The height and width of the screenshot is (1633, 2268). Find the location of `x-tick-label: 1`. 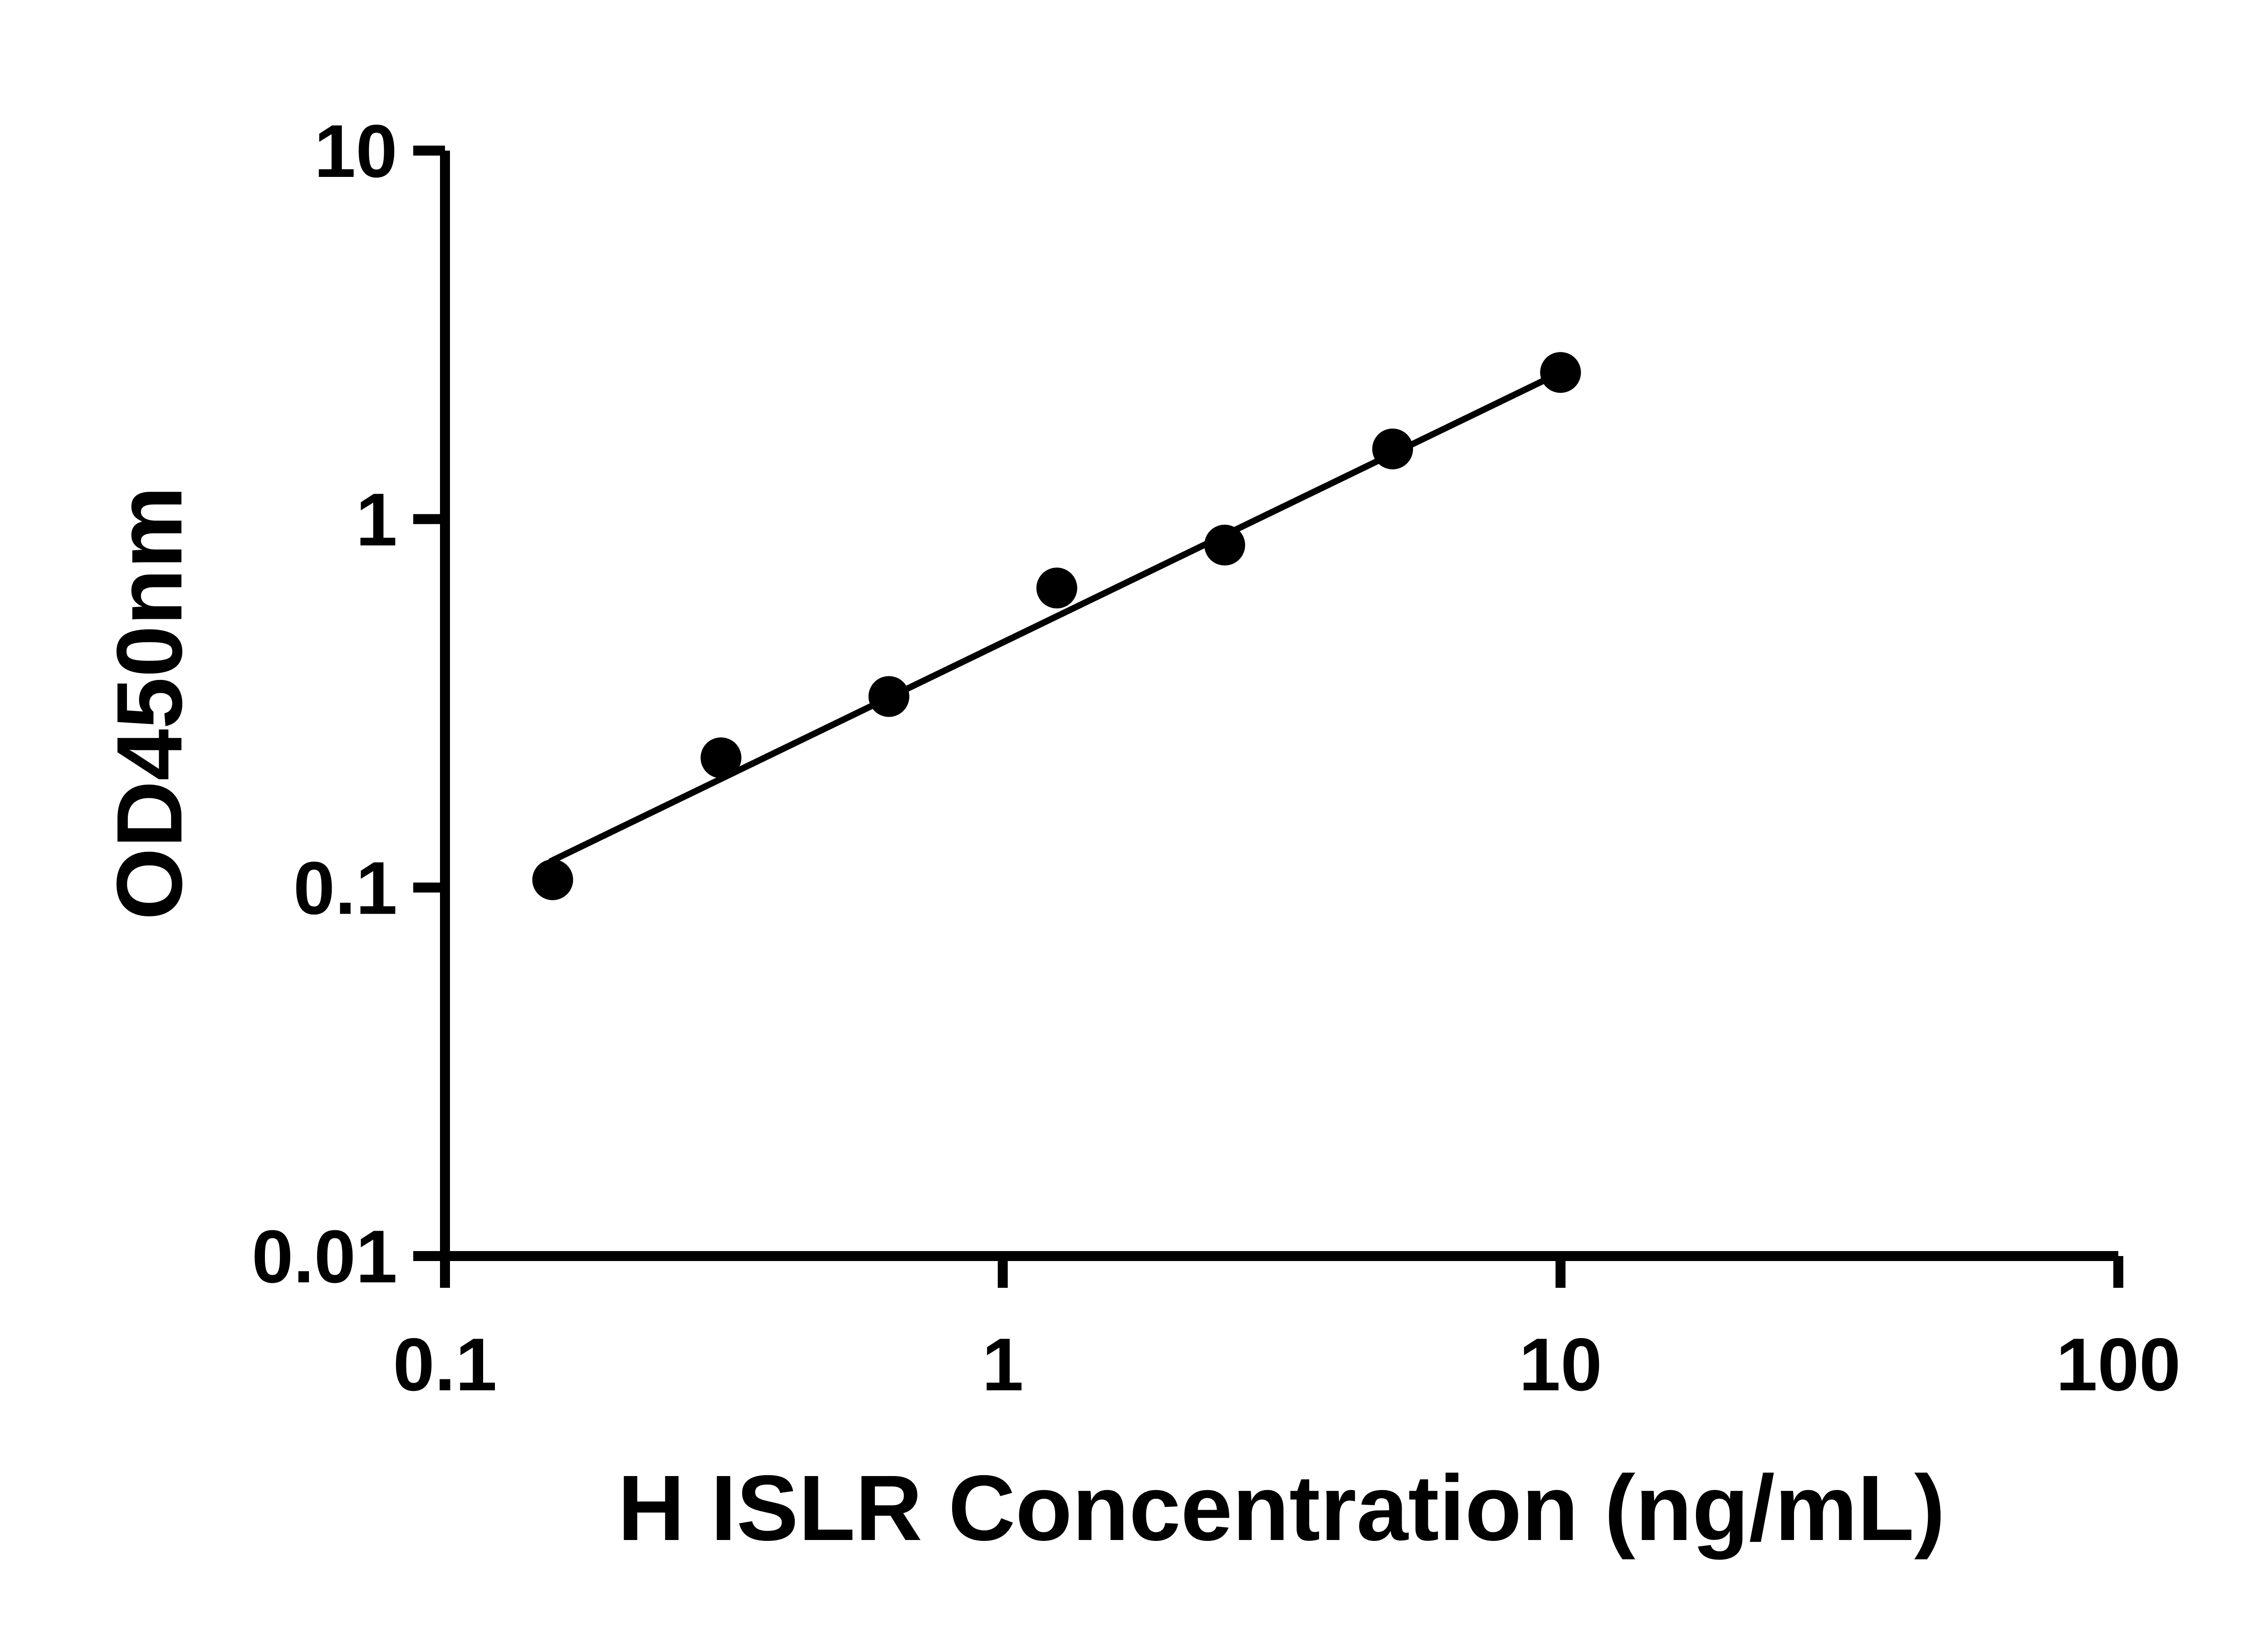

x-tick-label: 1 is located at coordinates (1003, 1364).